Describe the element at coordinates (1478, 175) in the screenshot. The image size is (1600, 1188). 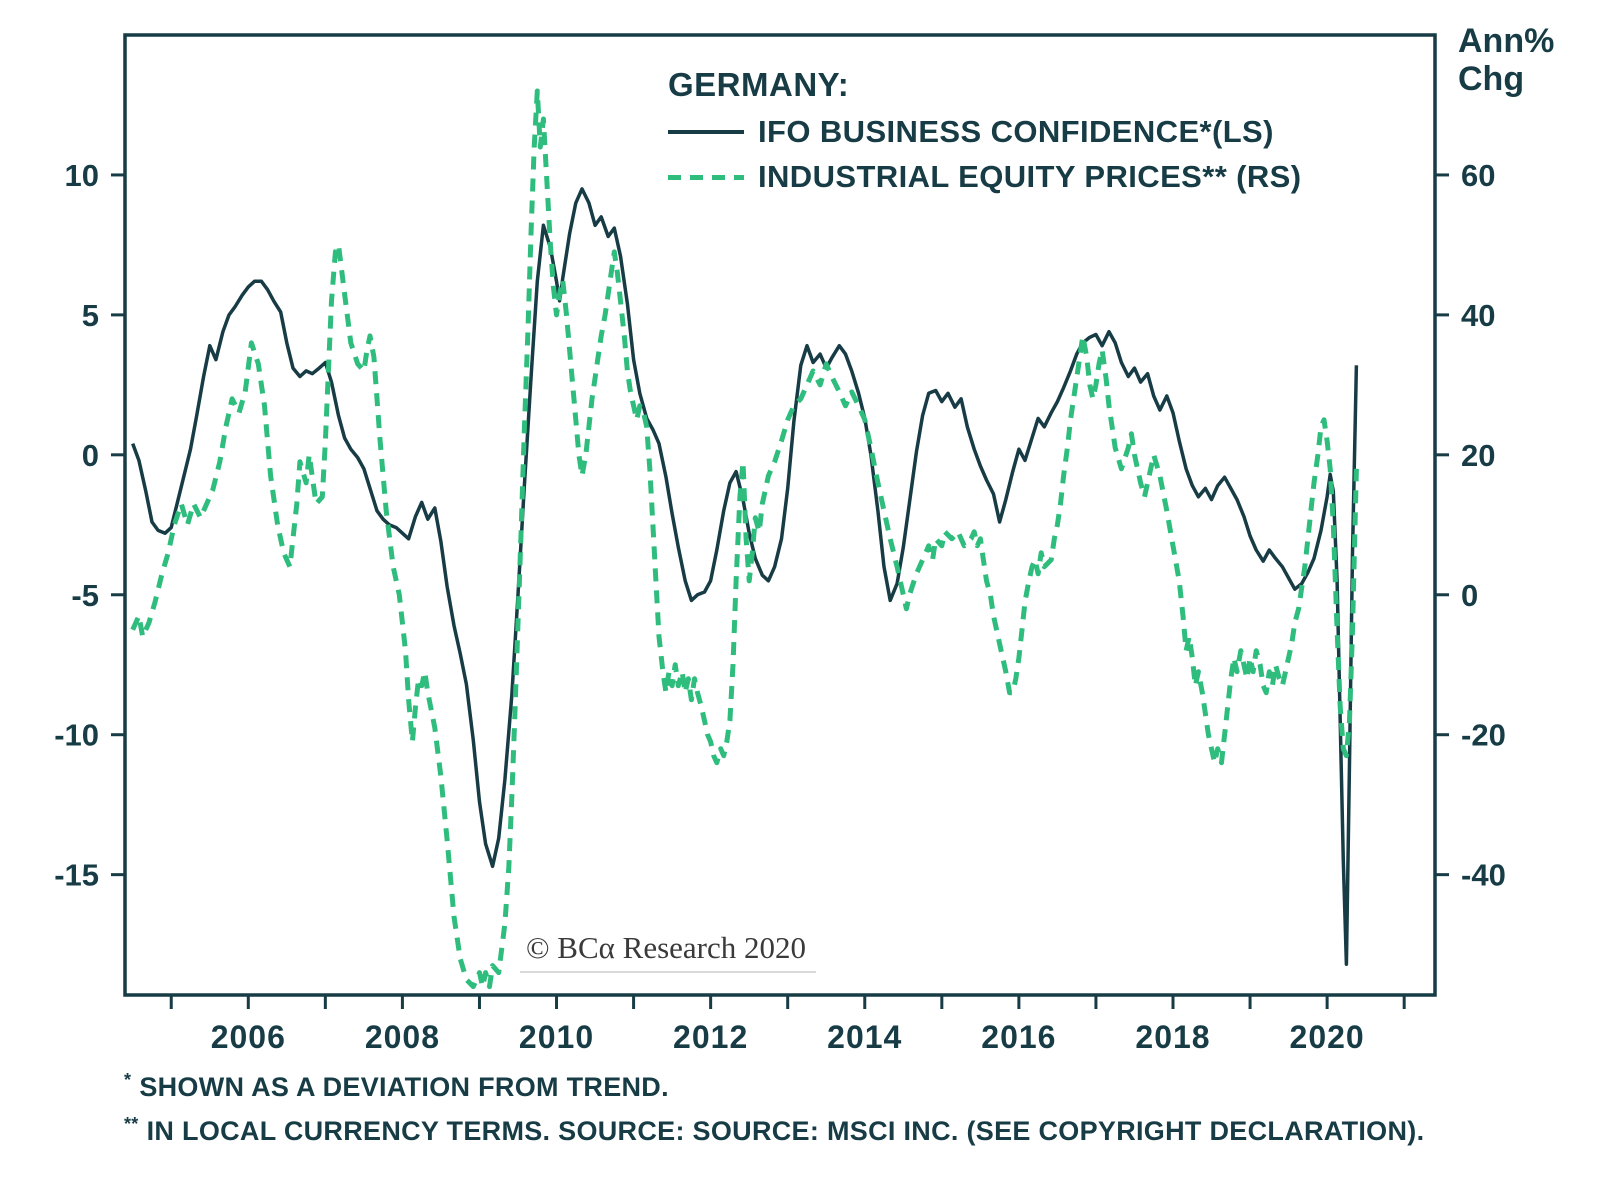
I see `svg-text: 60` at that location.